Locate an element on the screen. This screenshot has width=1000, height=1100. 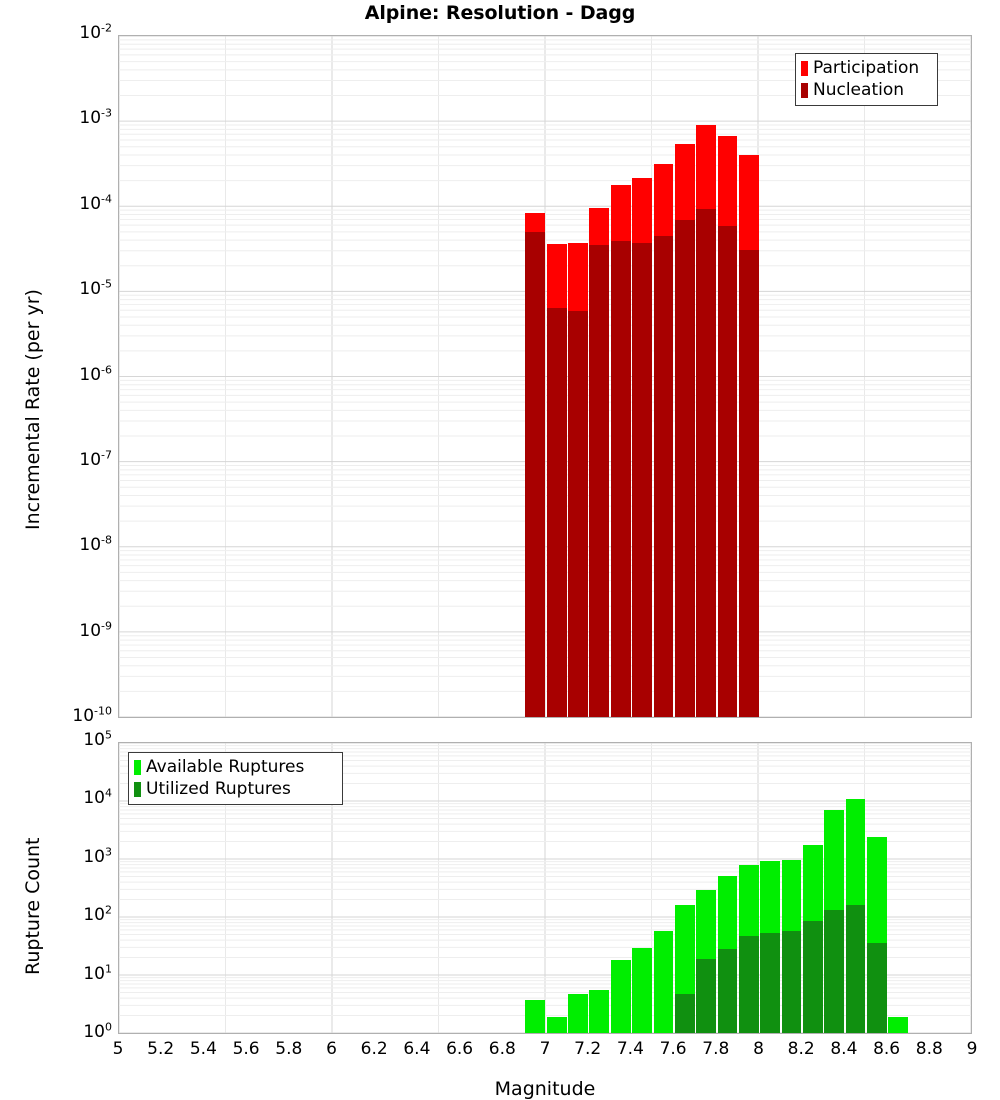
x-tick-label: 5.2 is located at coordinates (161, 1049).